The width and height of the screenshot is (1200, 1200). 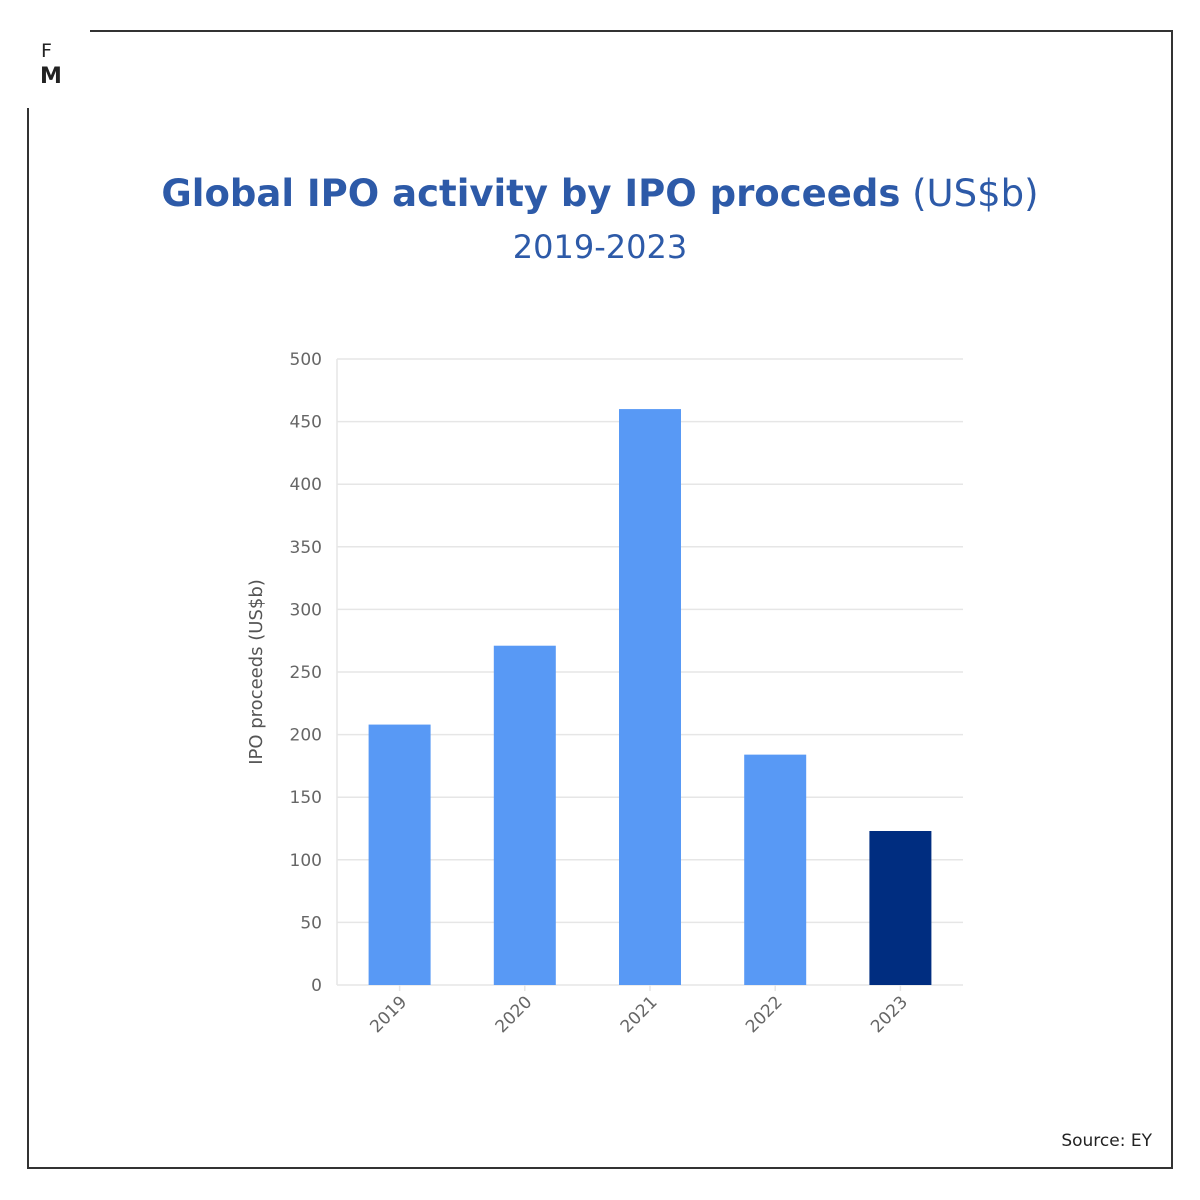 What do you see at coordinates (306, 485) in the screenshot?
I see `y-tick-label: 400` at bounding box center [306, 485].